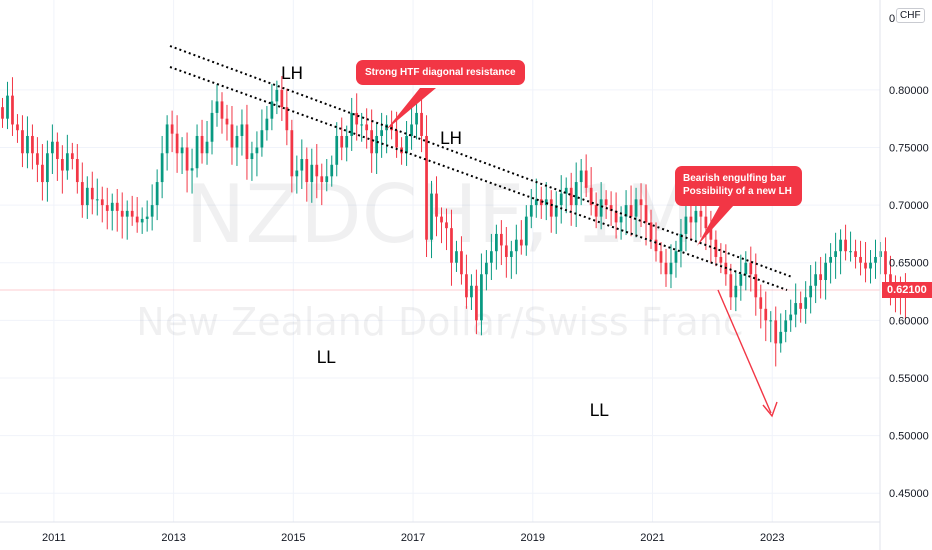 This screenshot has width=932, height=550. Describe the element at coordinates (560, 167) in the screenshot. I see `callout-pointers` at that location.